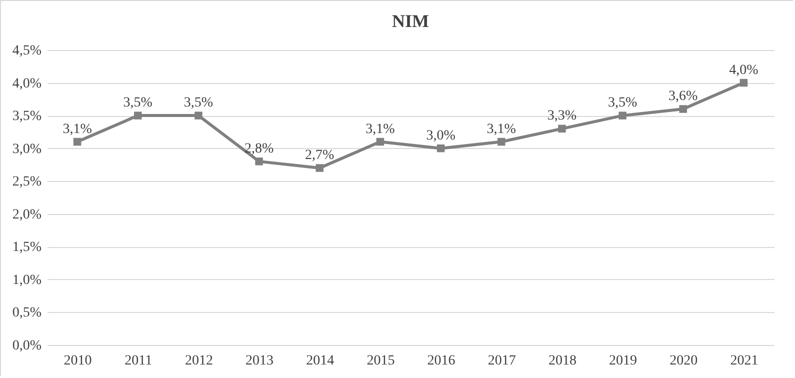  I want to click on x-tick-label: 2013, so click(260, 361).